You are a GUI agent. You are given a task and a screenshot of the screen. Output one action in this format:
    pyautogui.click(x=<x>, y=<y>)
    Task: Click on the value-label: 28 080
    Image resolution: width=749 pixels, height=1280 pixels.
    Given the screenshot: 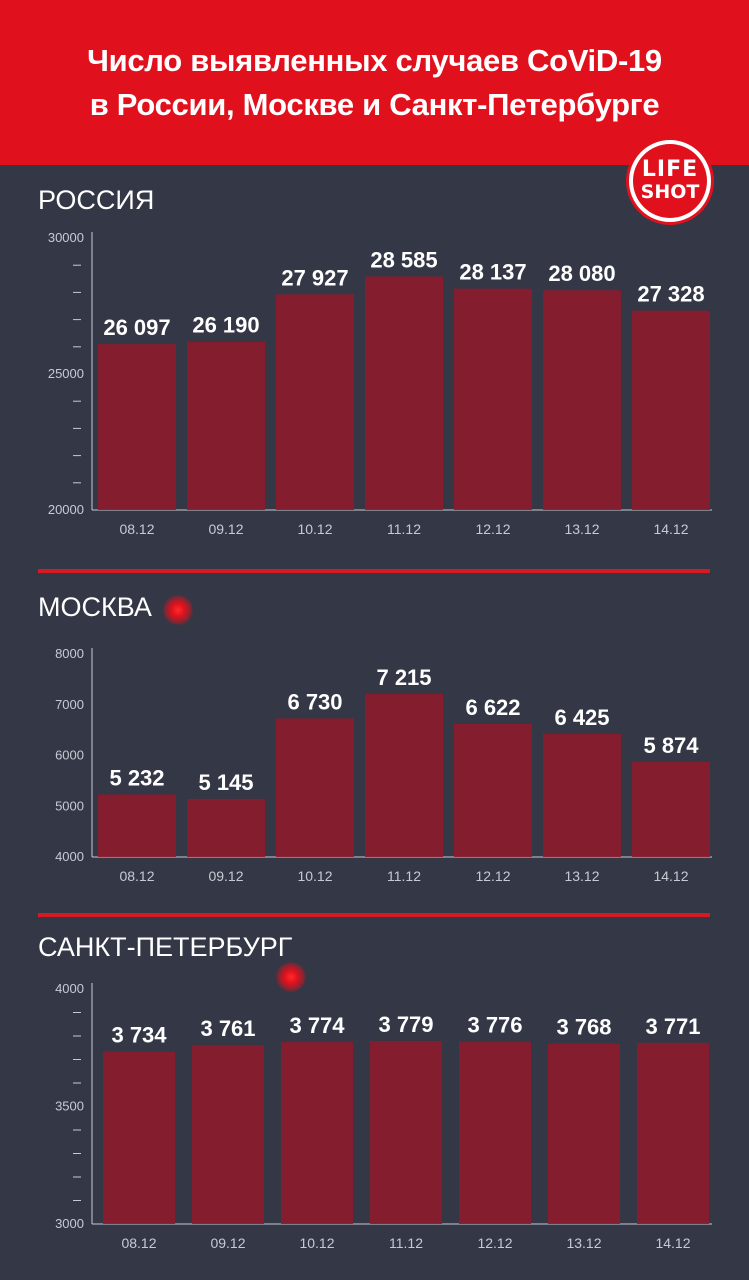 What is the action you would take?
    pyautogui.click(x=581, y=273)
    